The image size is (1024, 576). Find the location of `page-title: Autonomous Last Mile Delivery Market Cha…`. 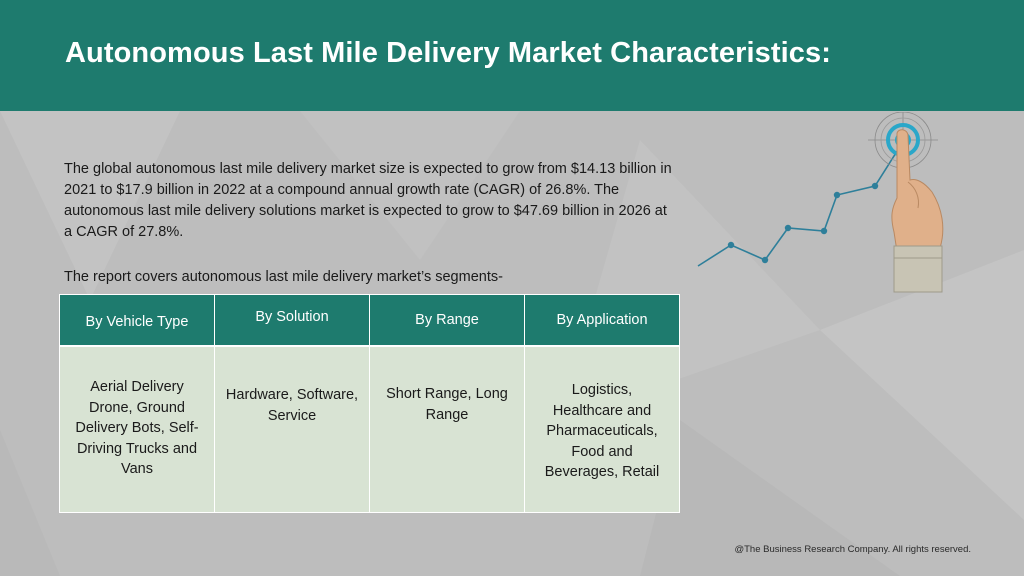

page-title: Autonomous Last Mile Delivery Market Cha… is located at coordinates (448, 53).